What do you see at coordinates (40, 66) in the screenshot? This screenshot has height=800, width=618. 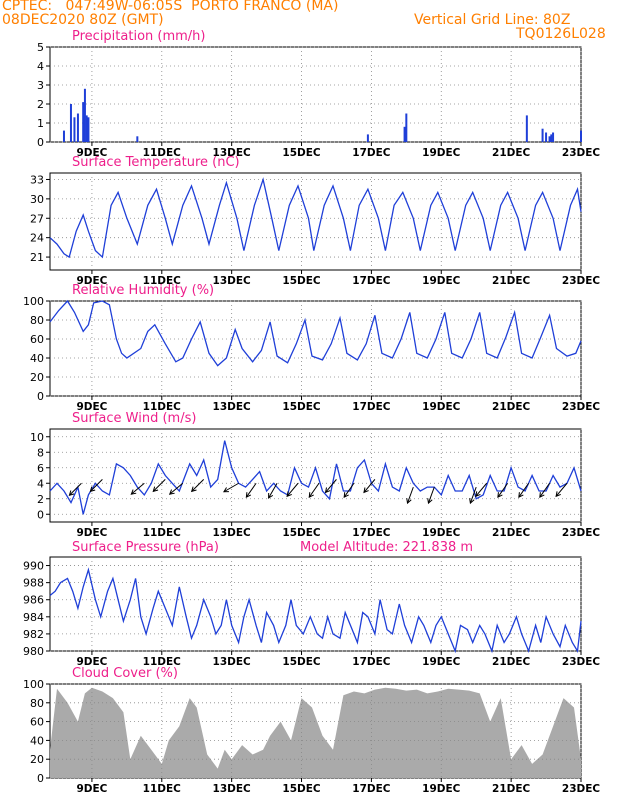 I see `precip-ytick-label: 4` at bounding box center [40, 66].